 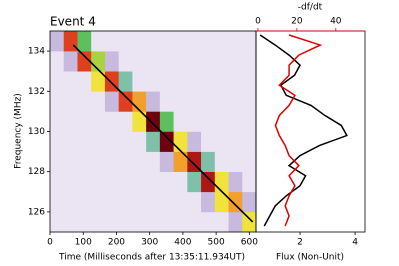 What do you see at coordinates (249, 243) in the screenshot?
I see `x-tick-label: 600` at bounding box center [249, 243].